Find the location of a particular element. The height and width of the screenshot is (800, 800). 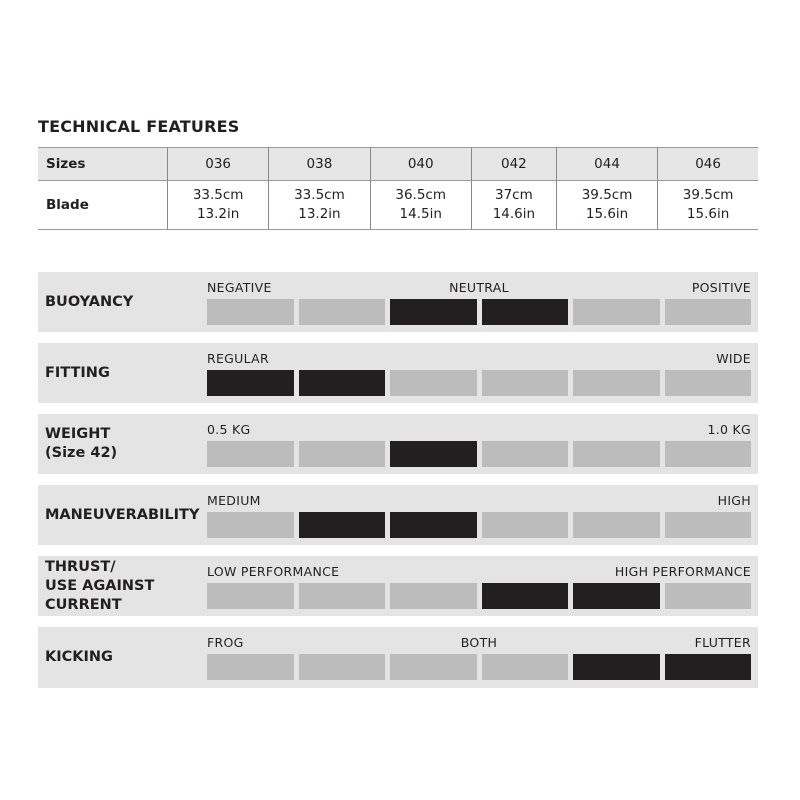

scale-right-label: POSITIVE is located at coordinates (721, 287).